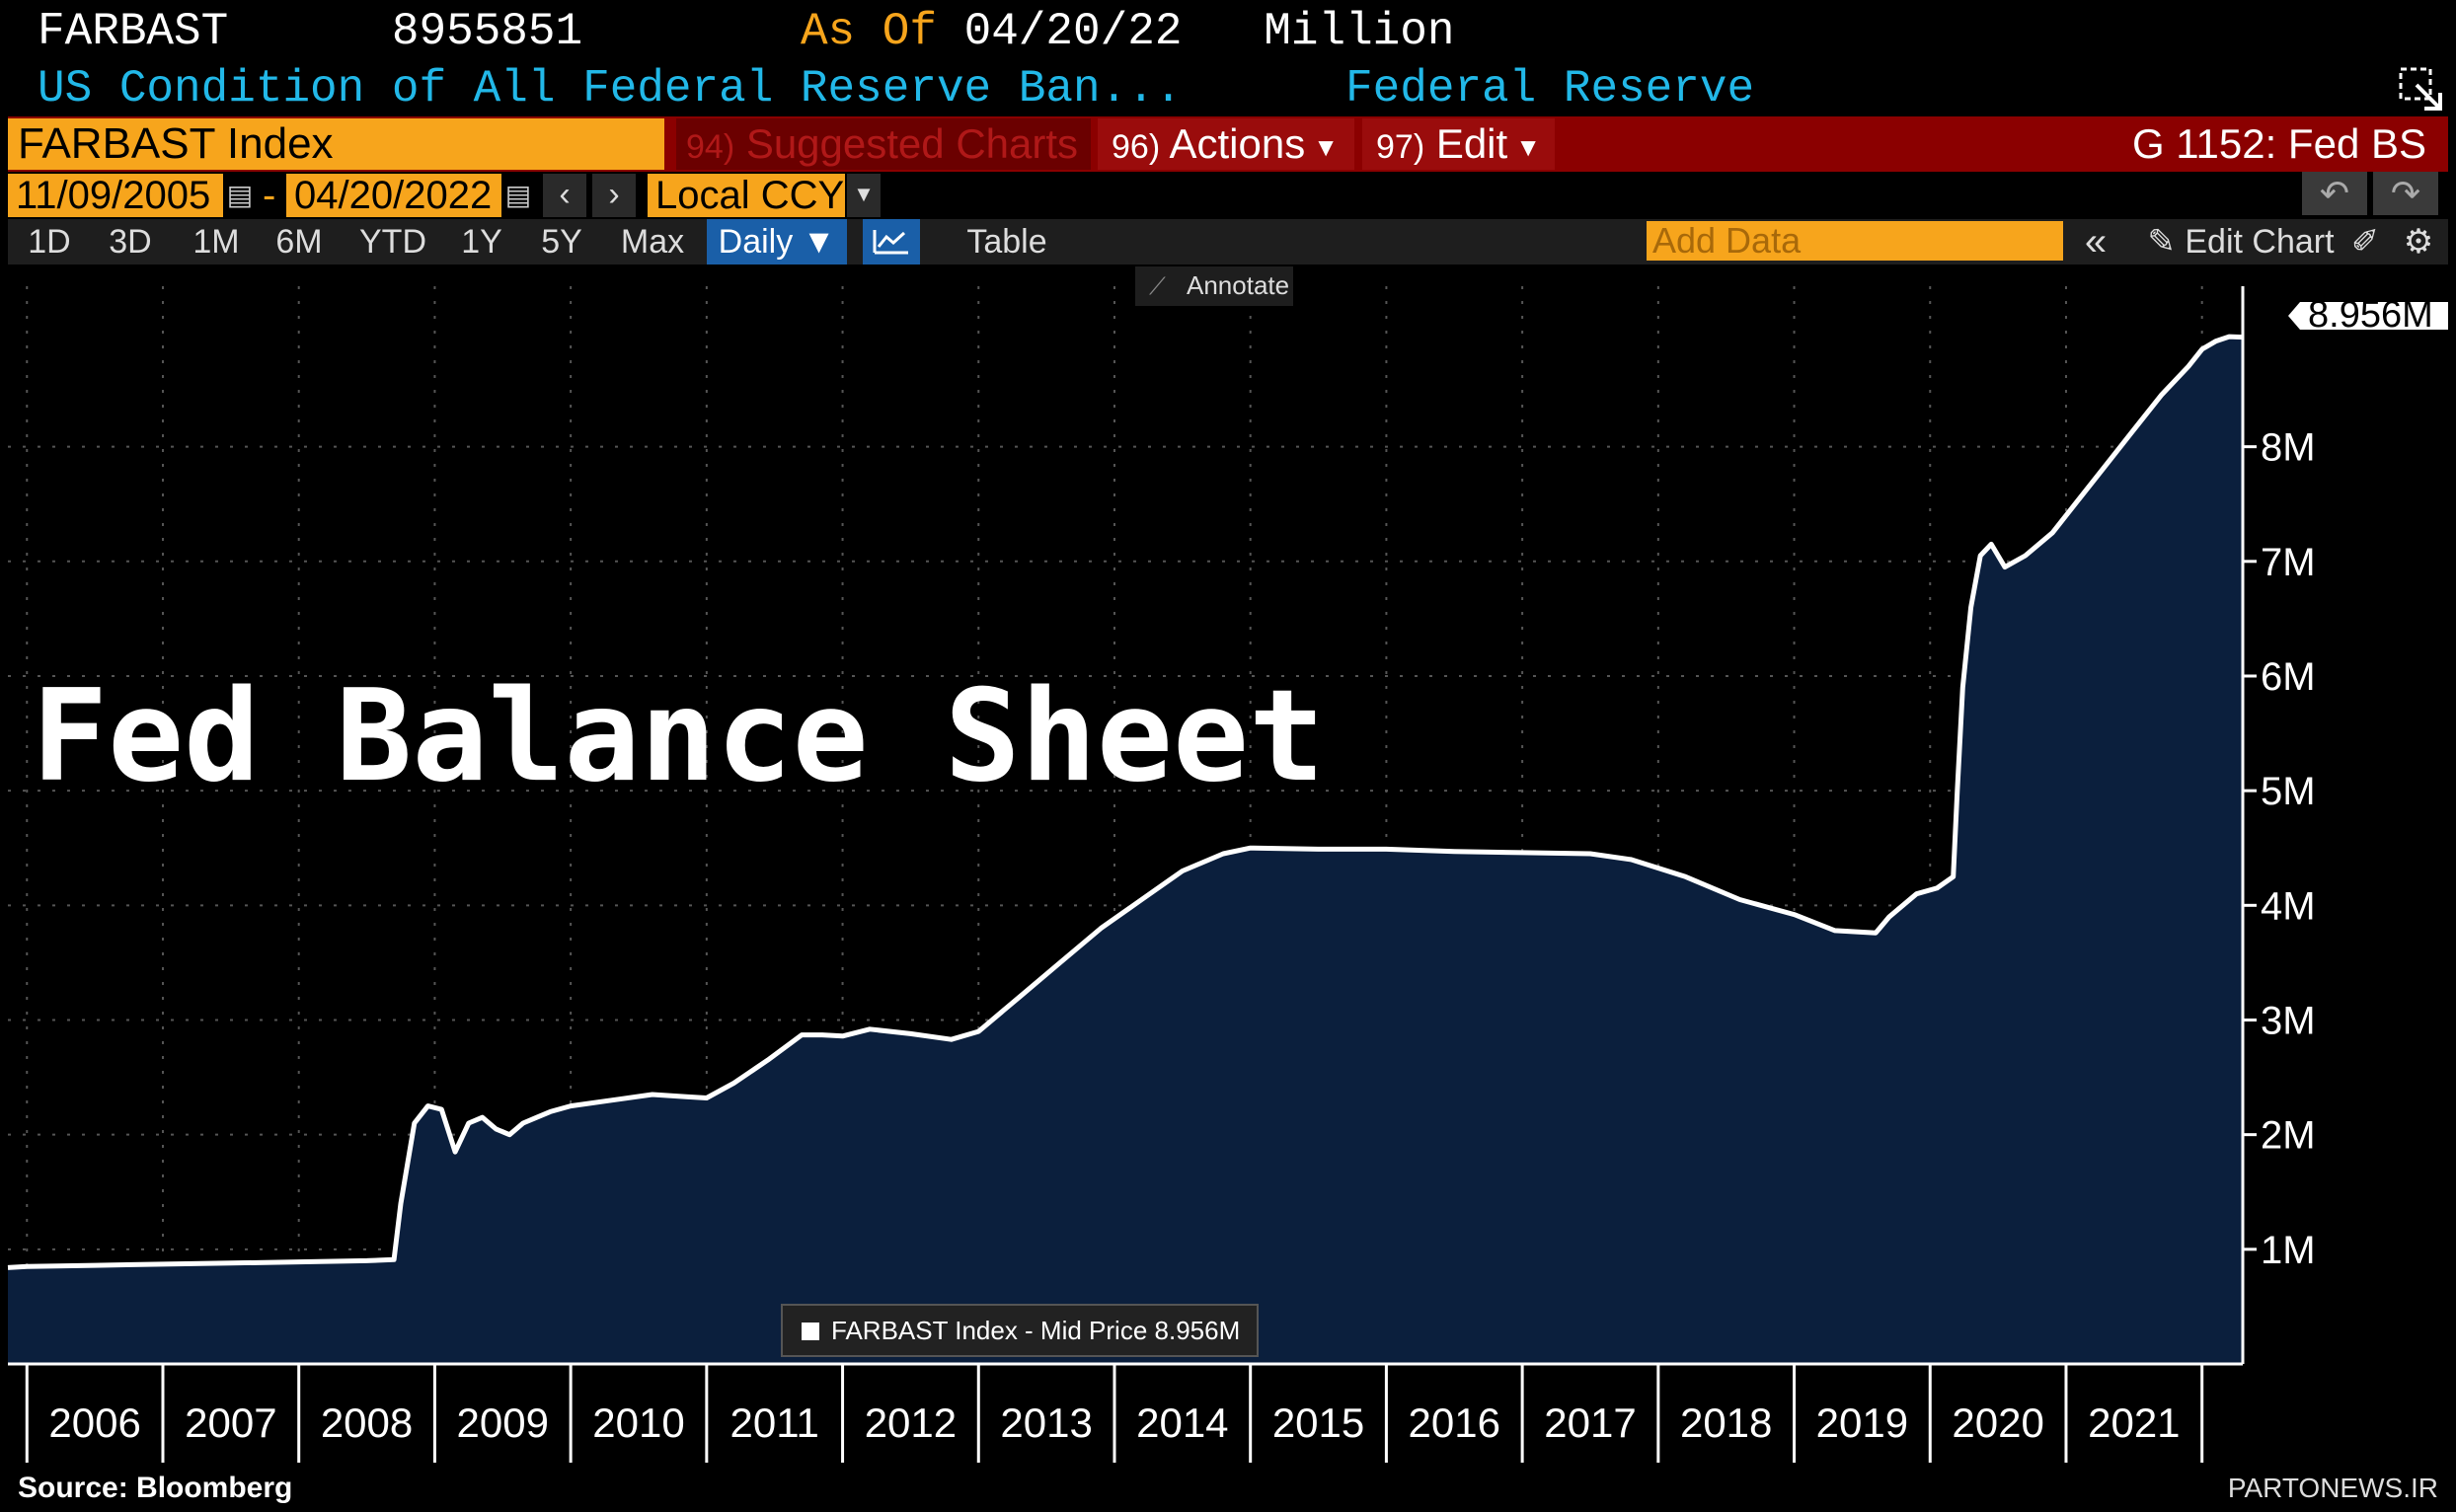 This screenshot has height=1512, width=2456. I want to click on actions-menu: 96) Actions ▼, so click(1226, 144).